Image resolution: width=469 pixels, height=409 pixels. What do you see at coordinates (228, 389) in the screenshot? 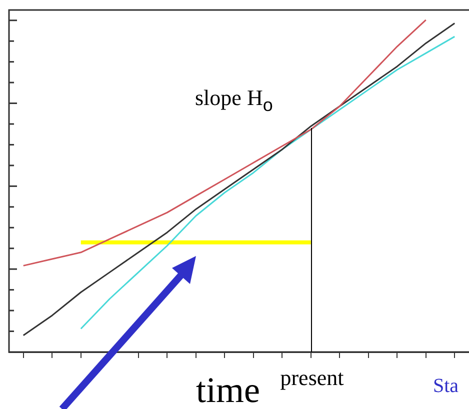
I see `x-axis-title: time` at bounding box center [228, 389].